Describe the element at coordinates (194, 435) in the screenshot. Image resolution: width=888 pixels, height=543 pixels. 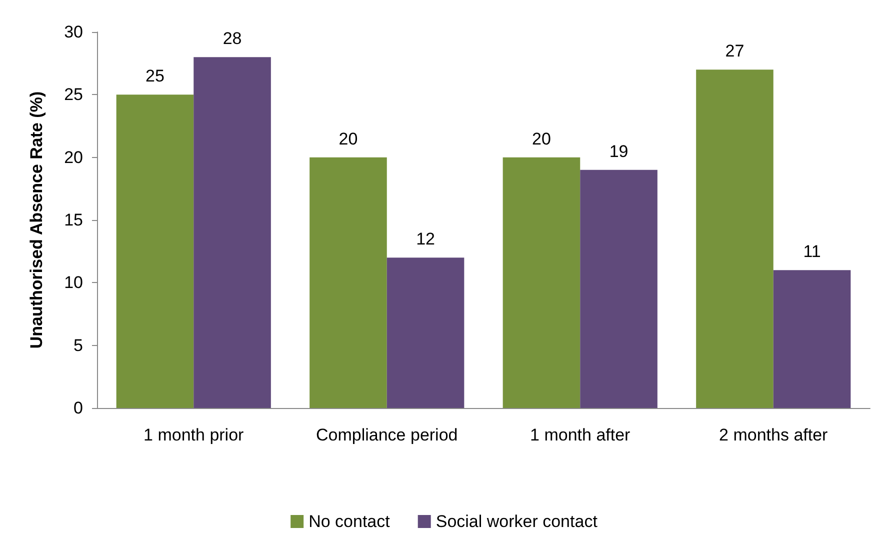
I see `x-tick-label: 1 month prior` at that location.